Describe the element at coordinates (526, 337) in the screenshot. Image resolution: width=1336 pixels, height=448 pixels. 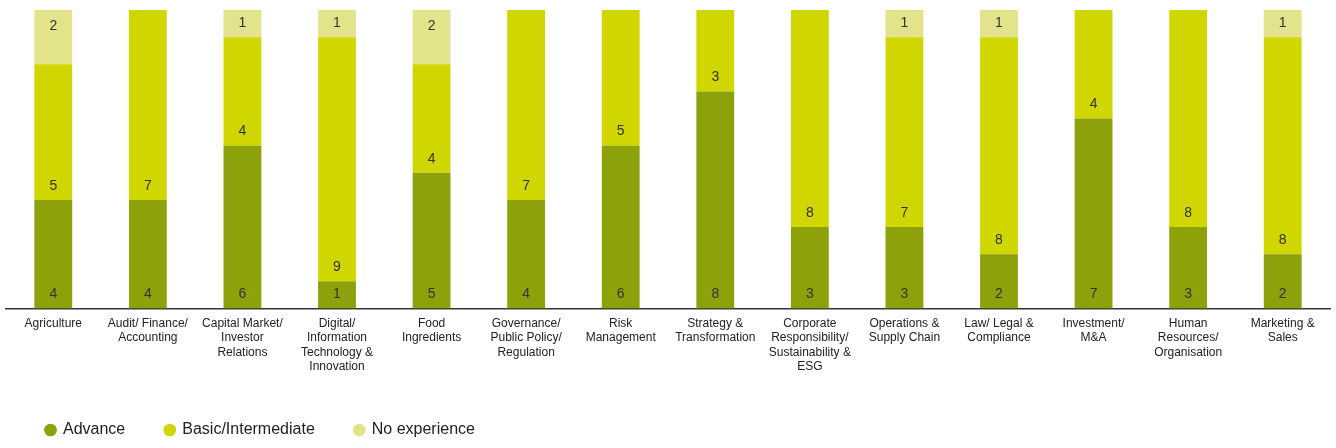
I see `x-tick-label: Governance/ Public Policy/ Regulation` at that location.